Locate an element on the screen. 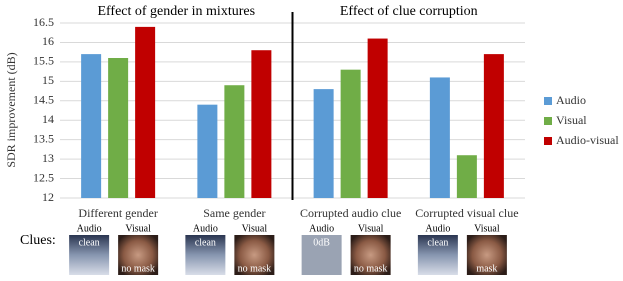 The height and width of the screenshot is (281, 623). y-tick-label: 13.5 is located at coordinates (43, 138).